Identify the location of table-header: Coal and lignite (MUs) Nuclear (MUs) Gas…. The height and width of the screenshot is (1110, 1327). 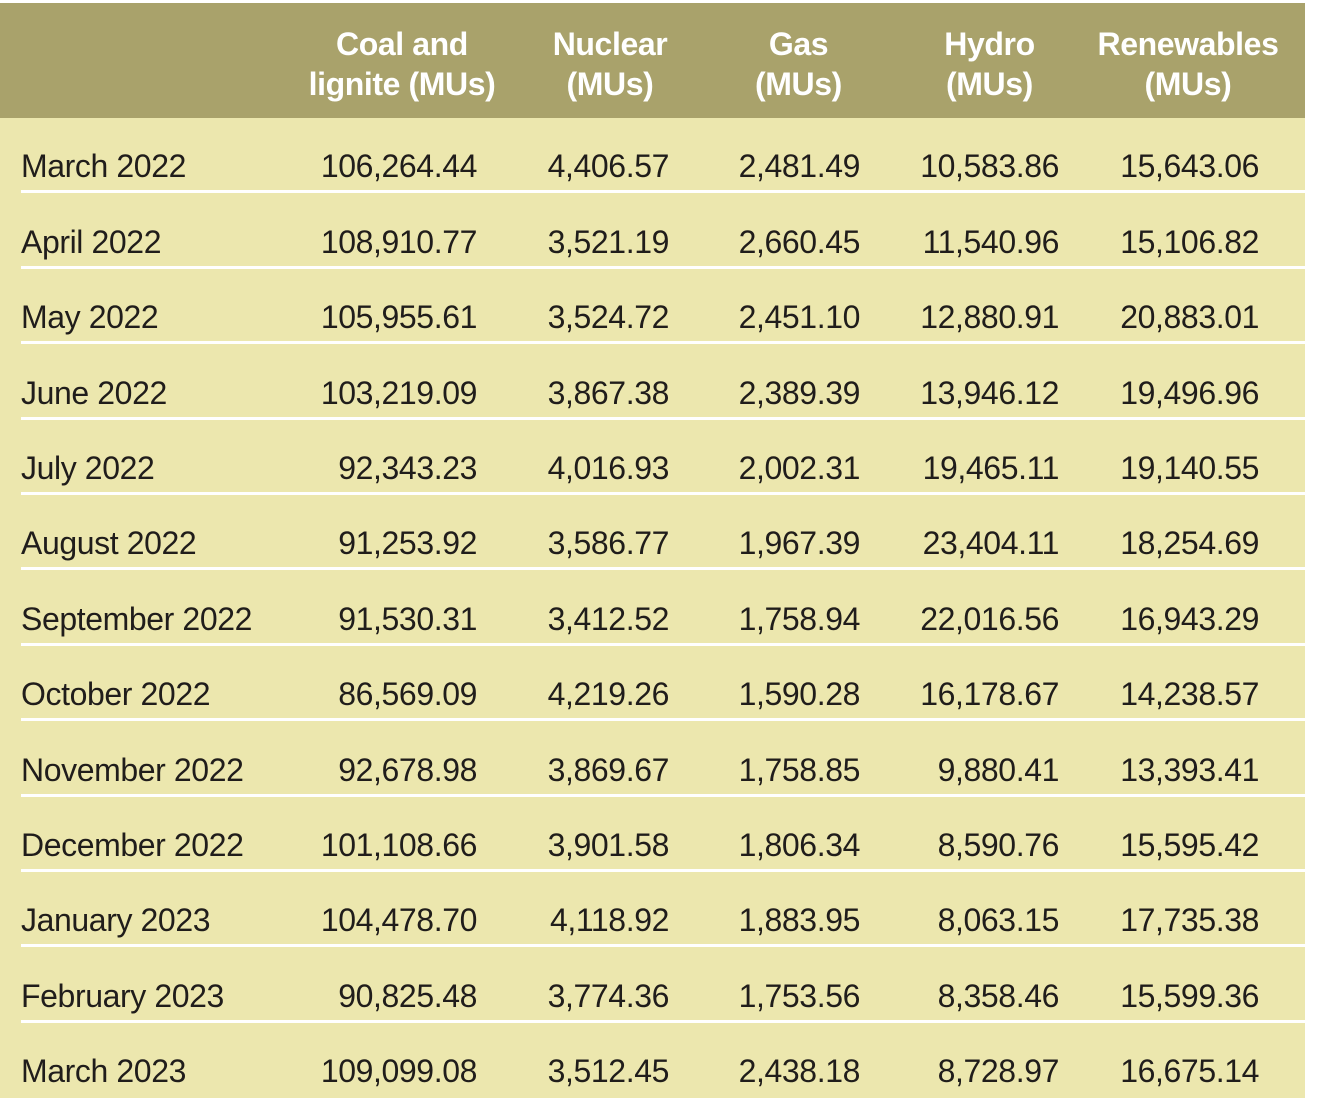
(652, 60).